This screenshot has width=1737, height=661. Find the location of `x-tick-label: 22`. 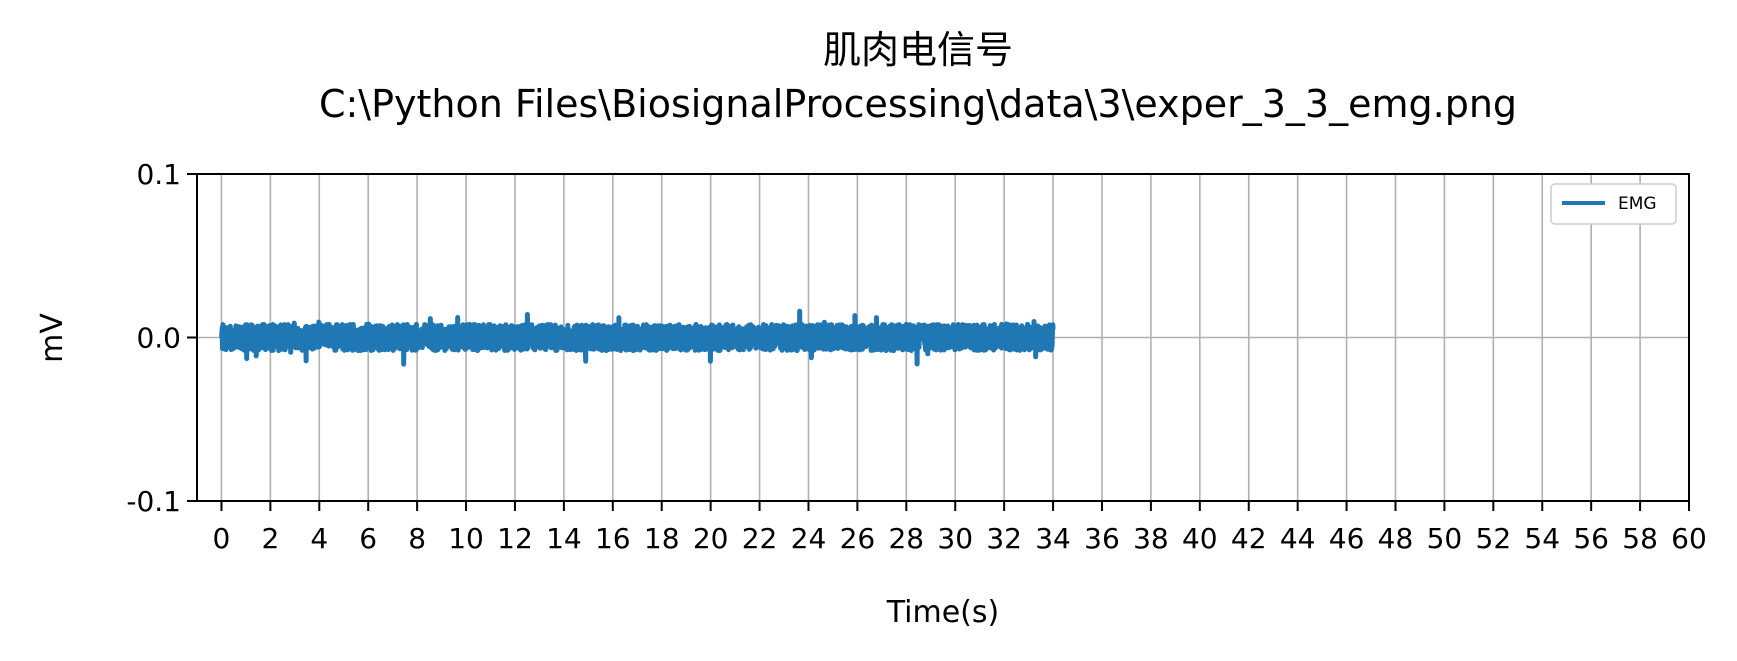

x-tick-label: 22 is located at coordinates (760, 538).